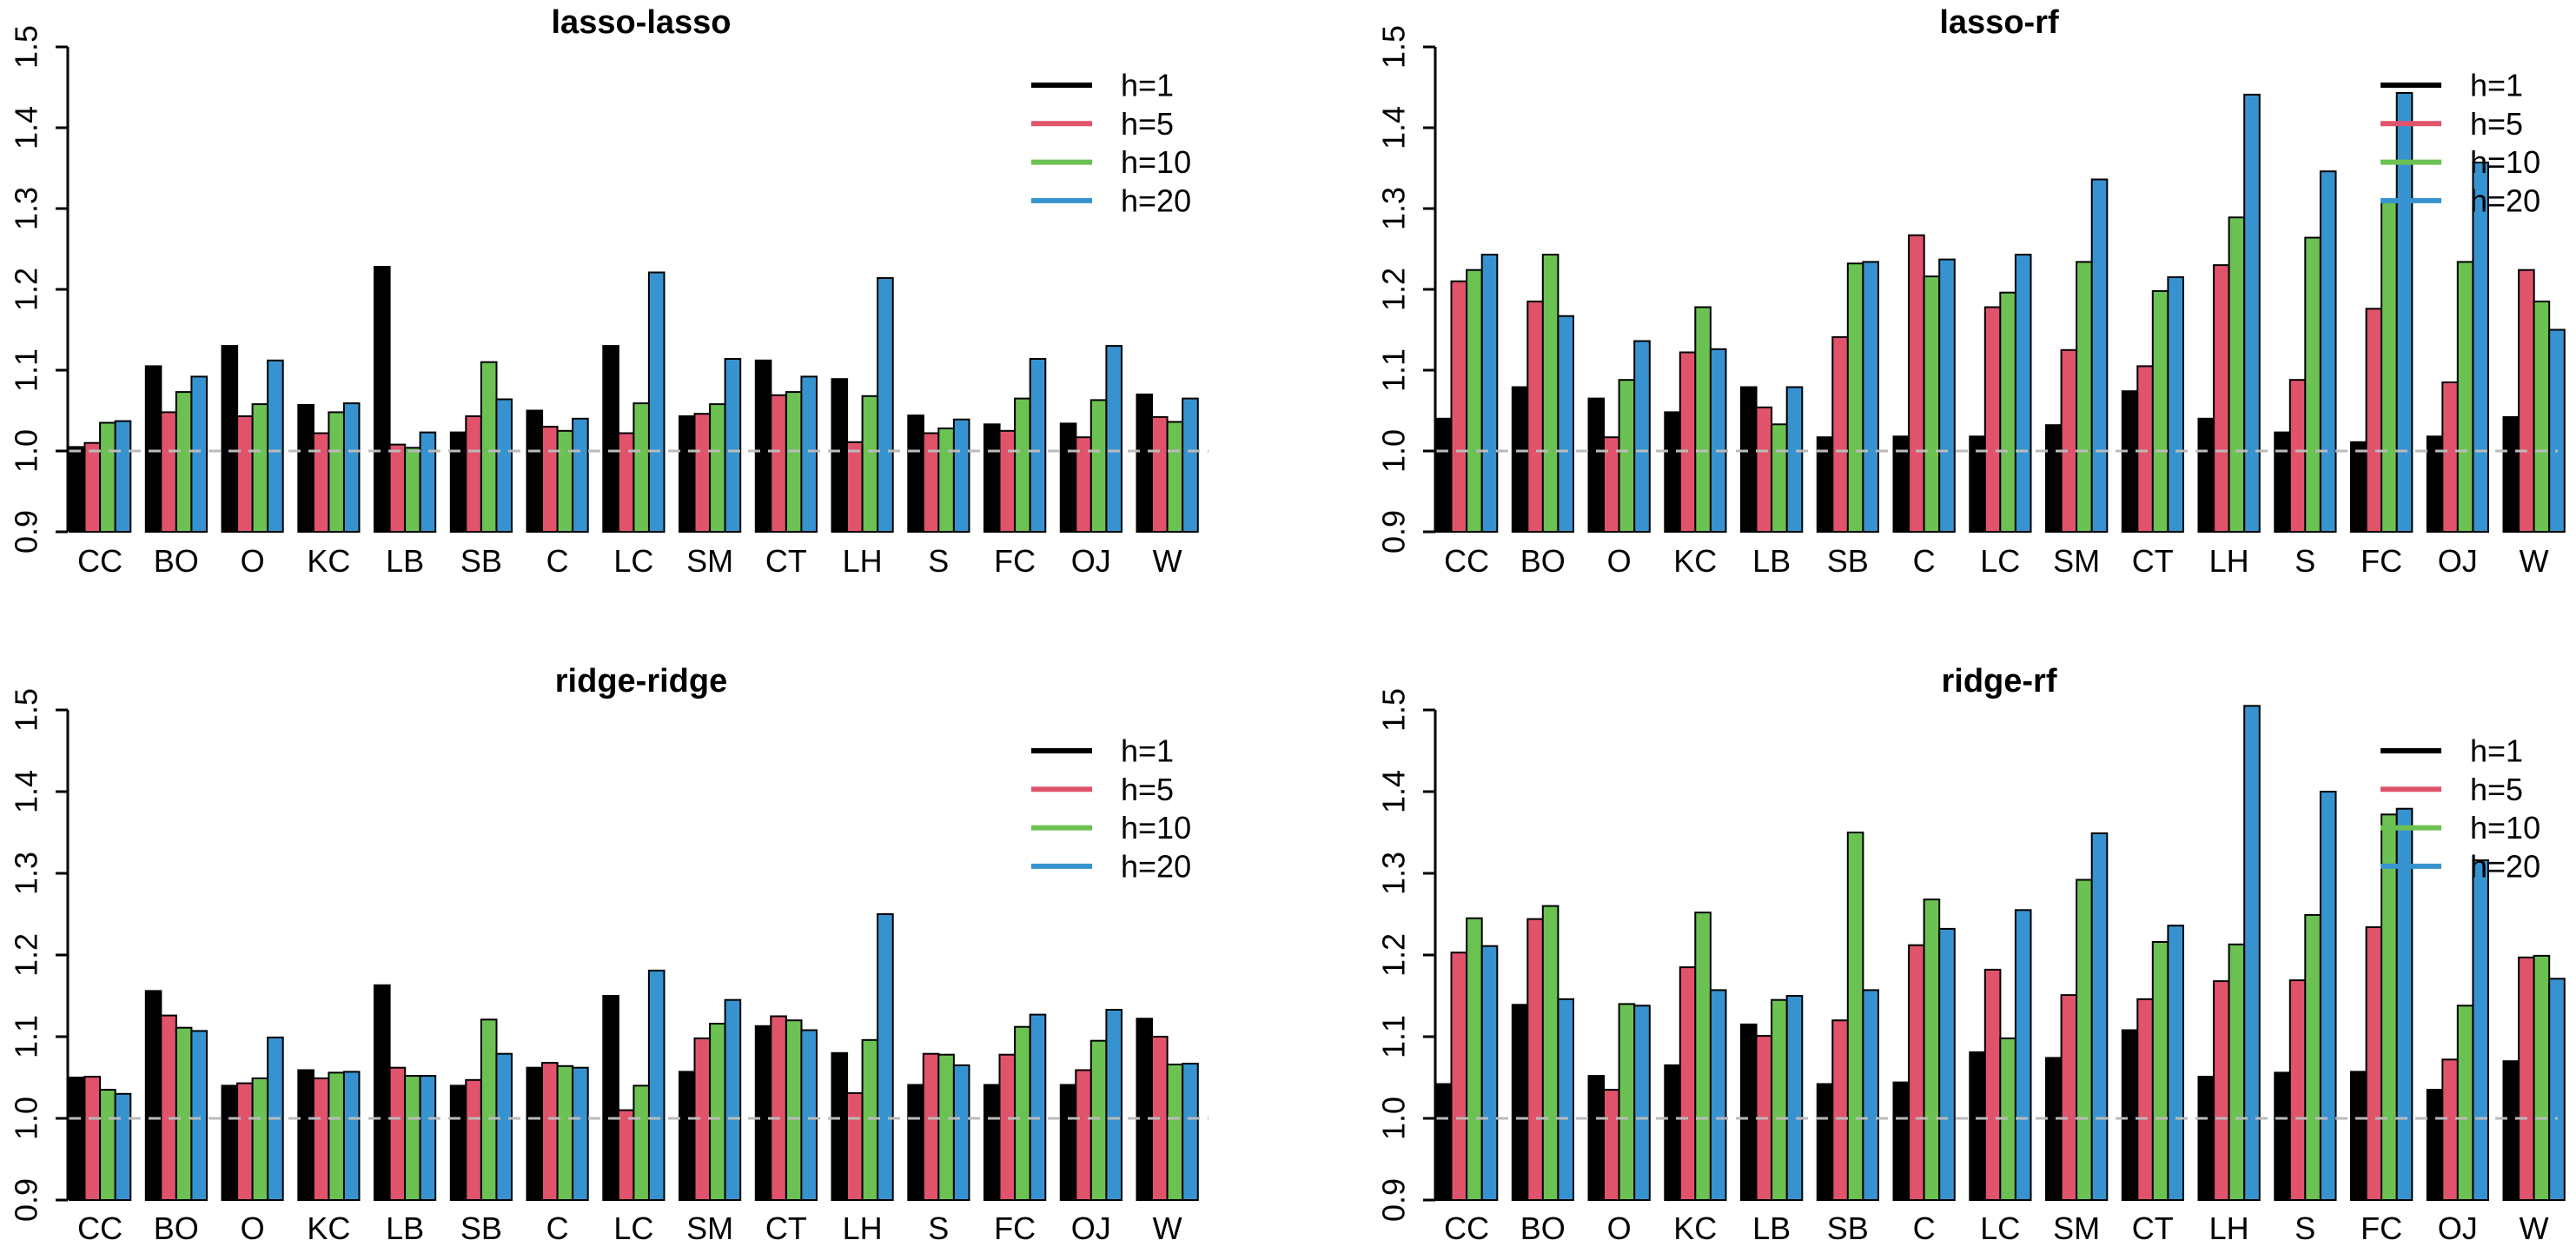  Describe the element at coordinates (2511, 474) in the screenshot. I see `bar-lasso-rf-W-h=1` at that location.